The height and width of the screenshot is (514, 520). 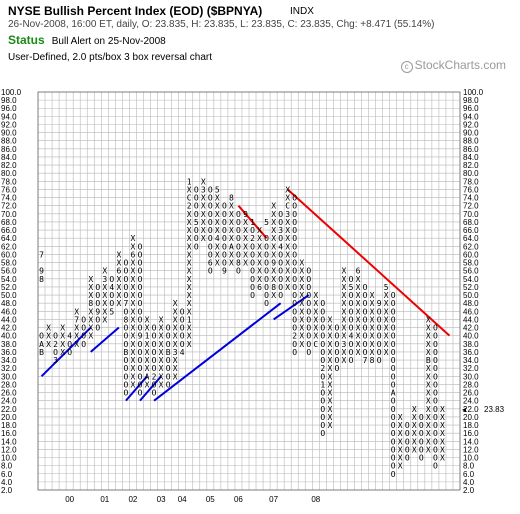 I want to click on y-tick-label-right: 72.0, so click(x=471, y=206).